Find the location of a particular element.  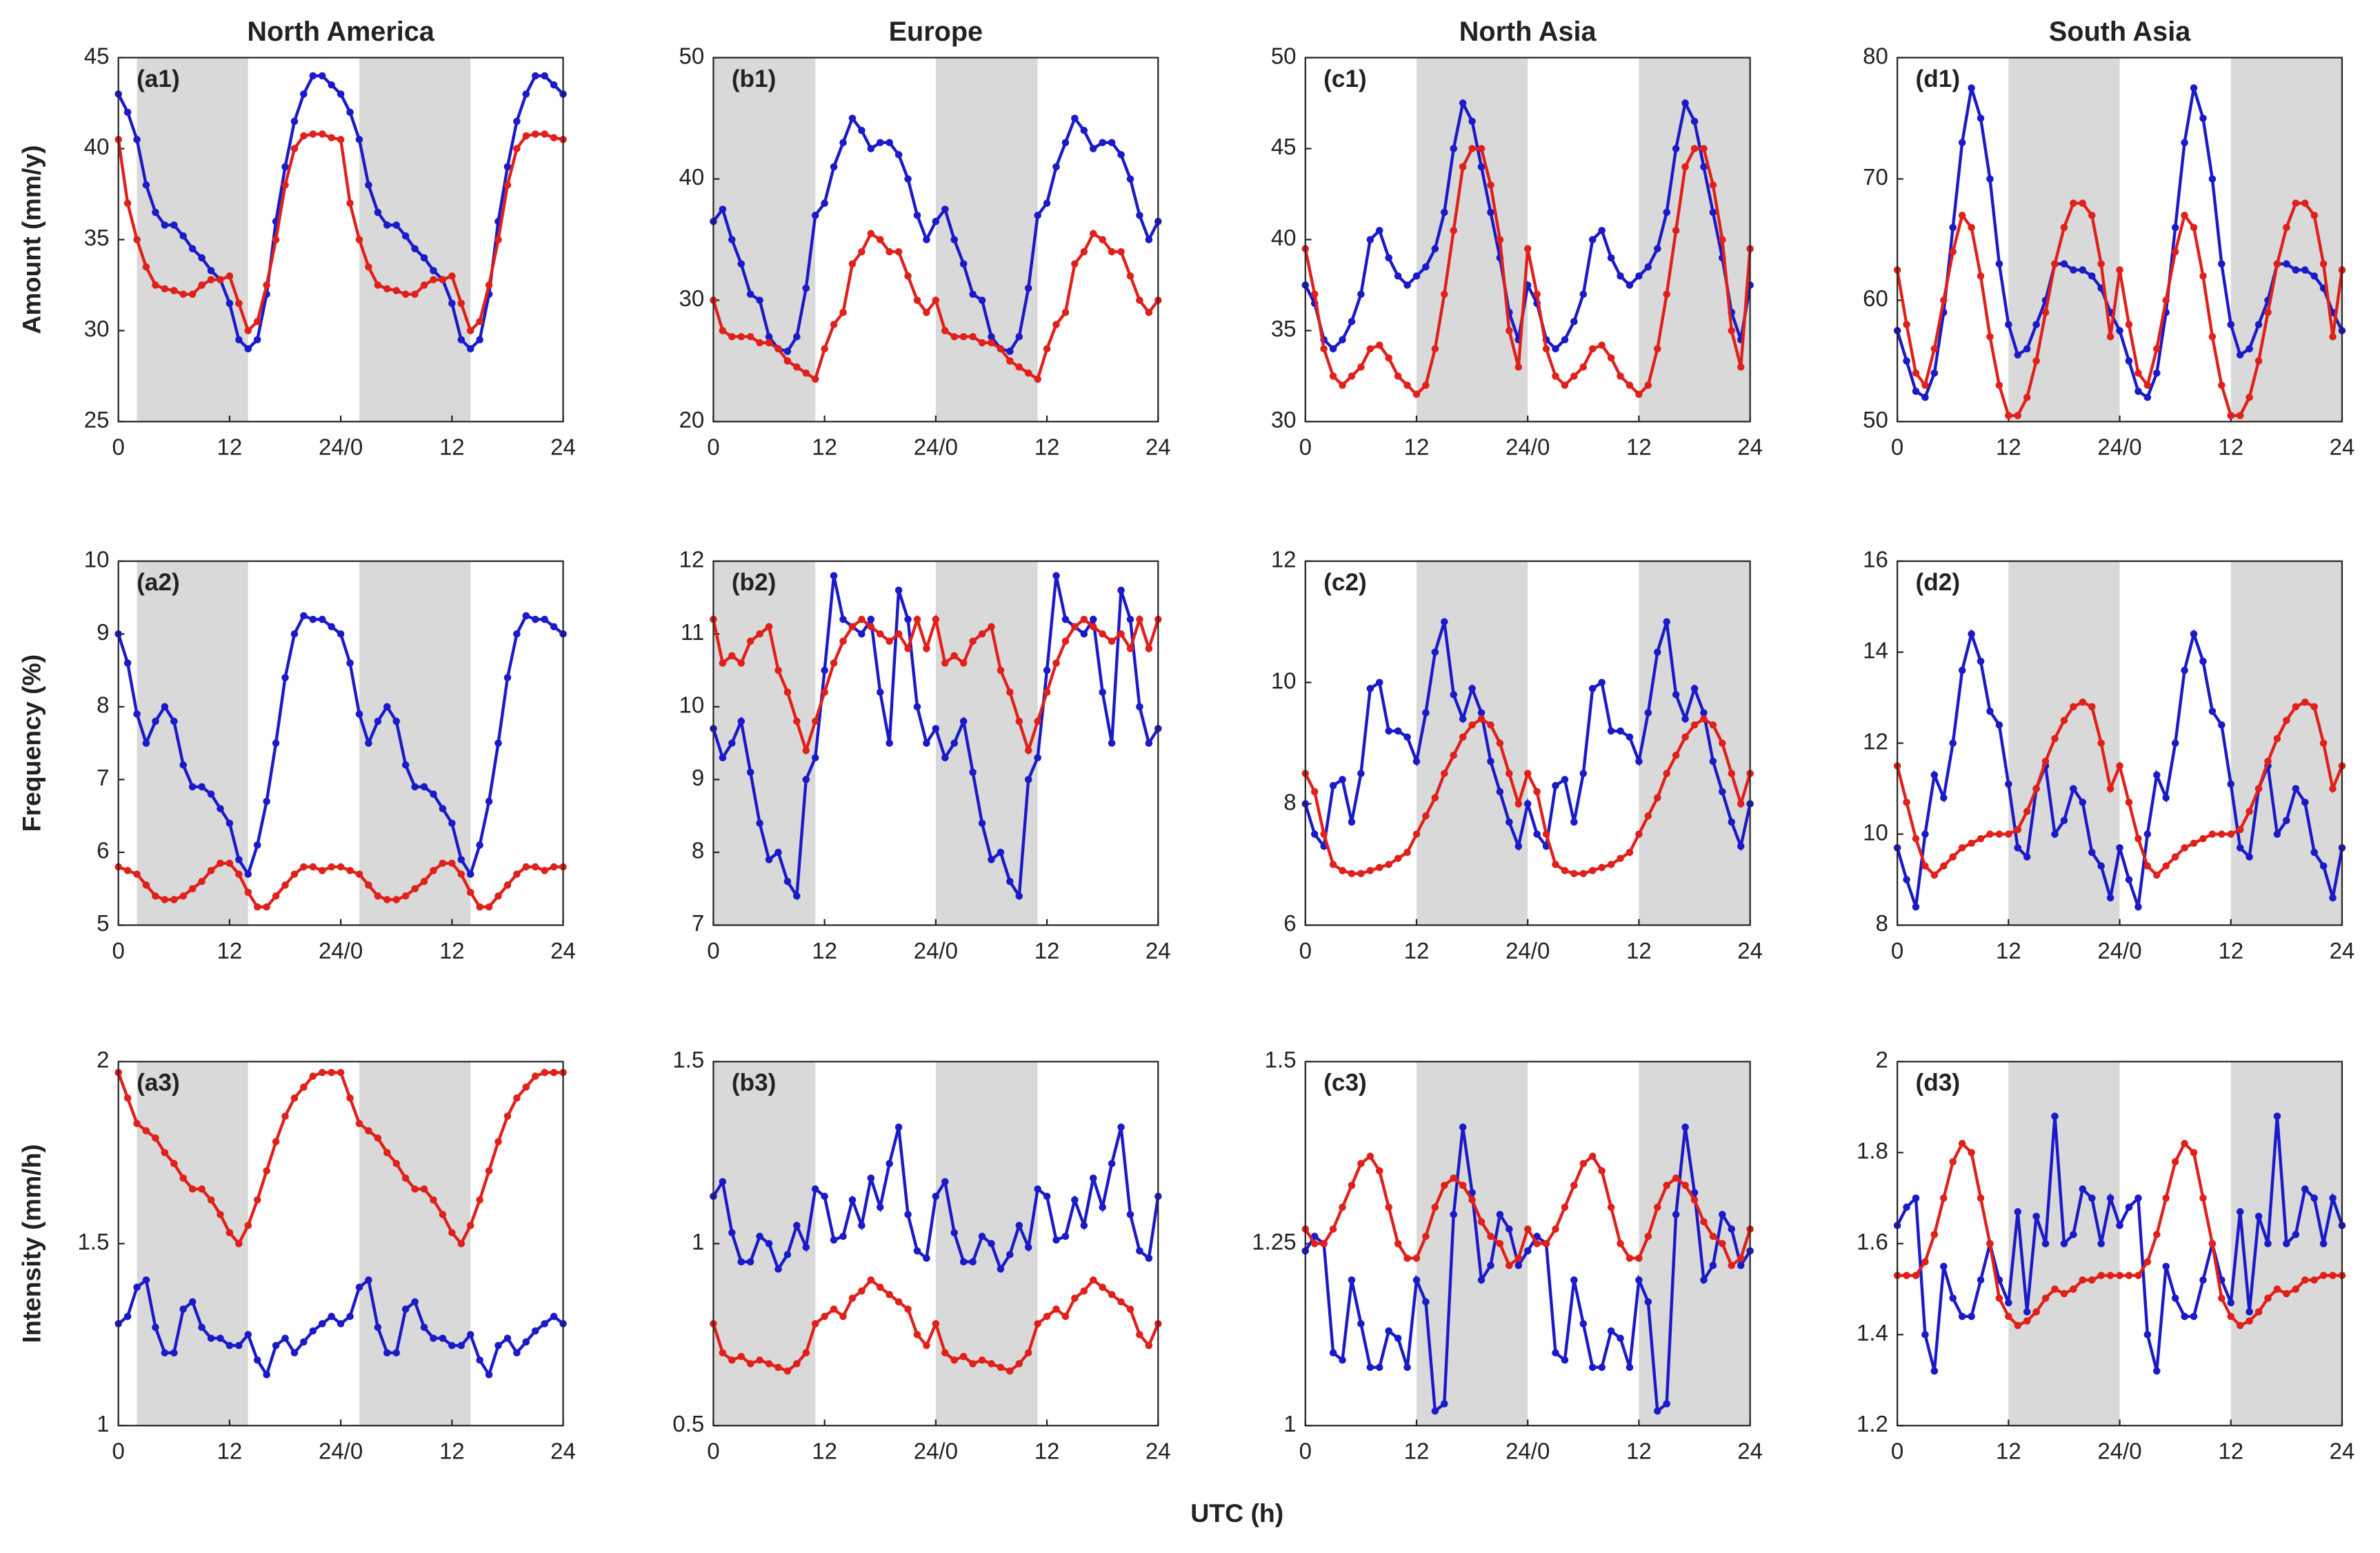

x-tick-label: 24 is located at coordinates (1750, 950).